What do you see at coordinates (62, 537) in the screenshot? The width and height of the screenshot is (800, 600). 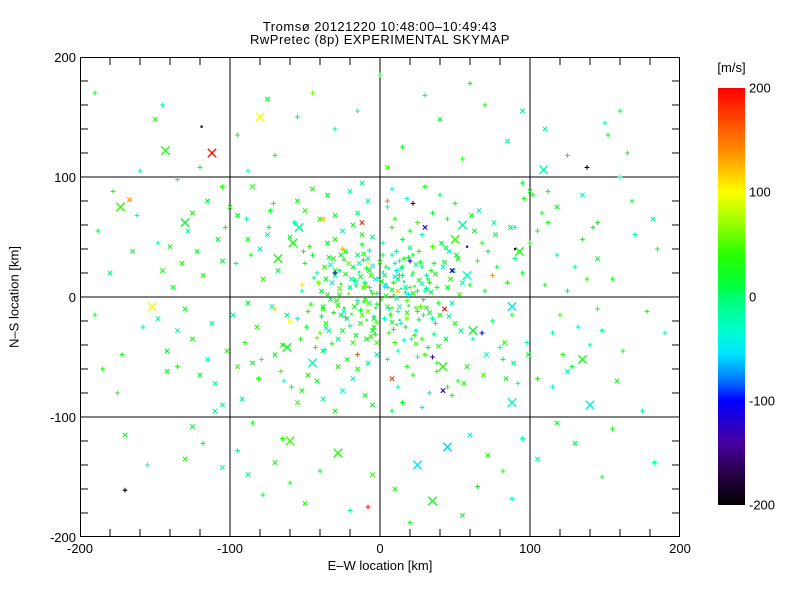 I see `y-tick-label: -200` at bounding box center [62, 537].